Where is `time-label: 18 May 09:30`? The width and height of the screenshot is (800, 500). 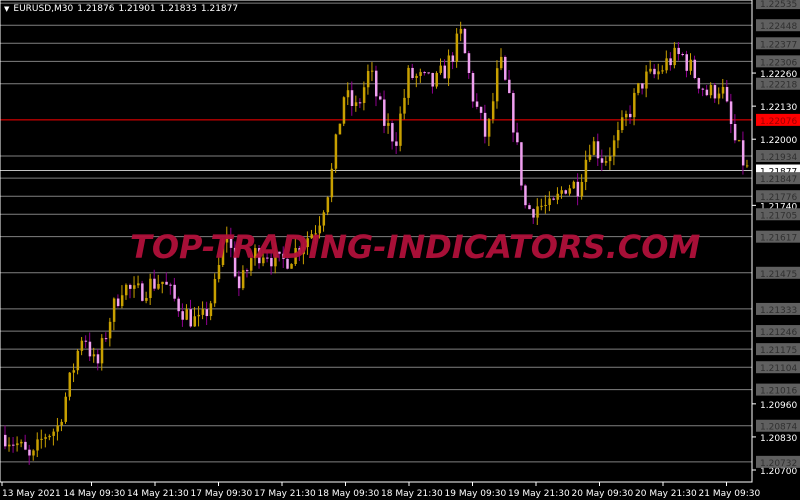
time-label: 18 May 09:30 is located at coordinates (349, 494).